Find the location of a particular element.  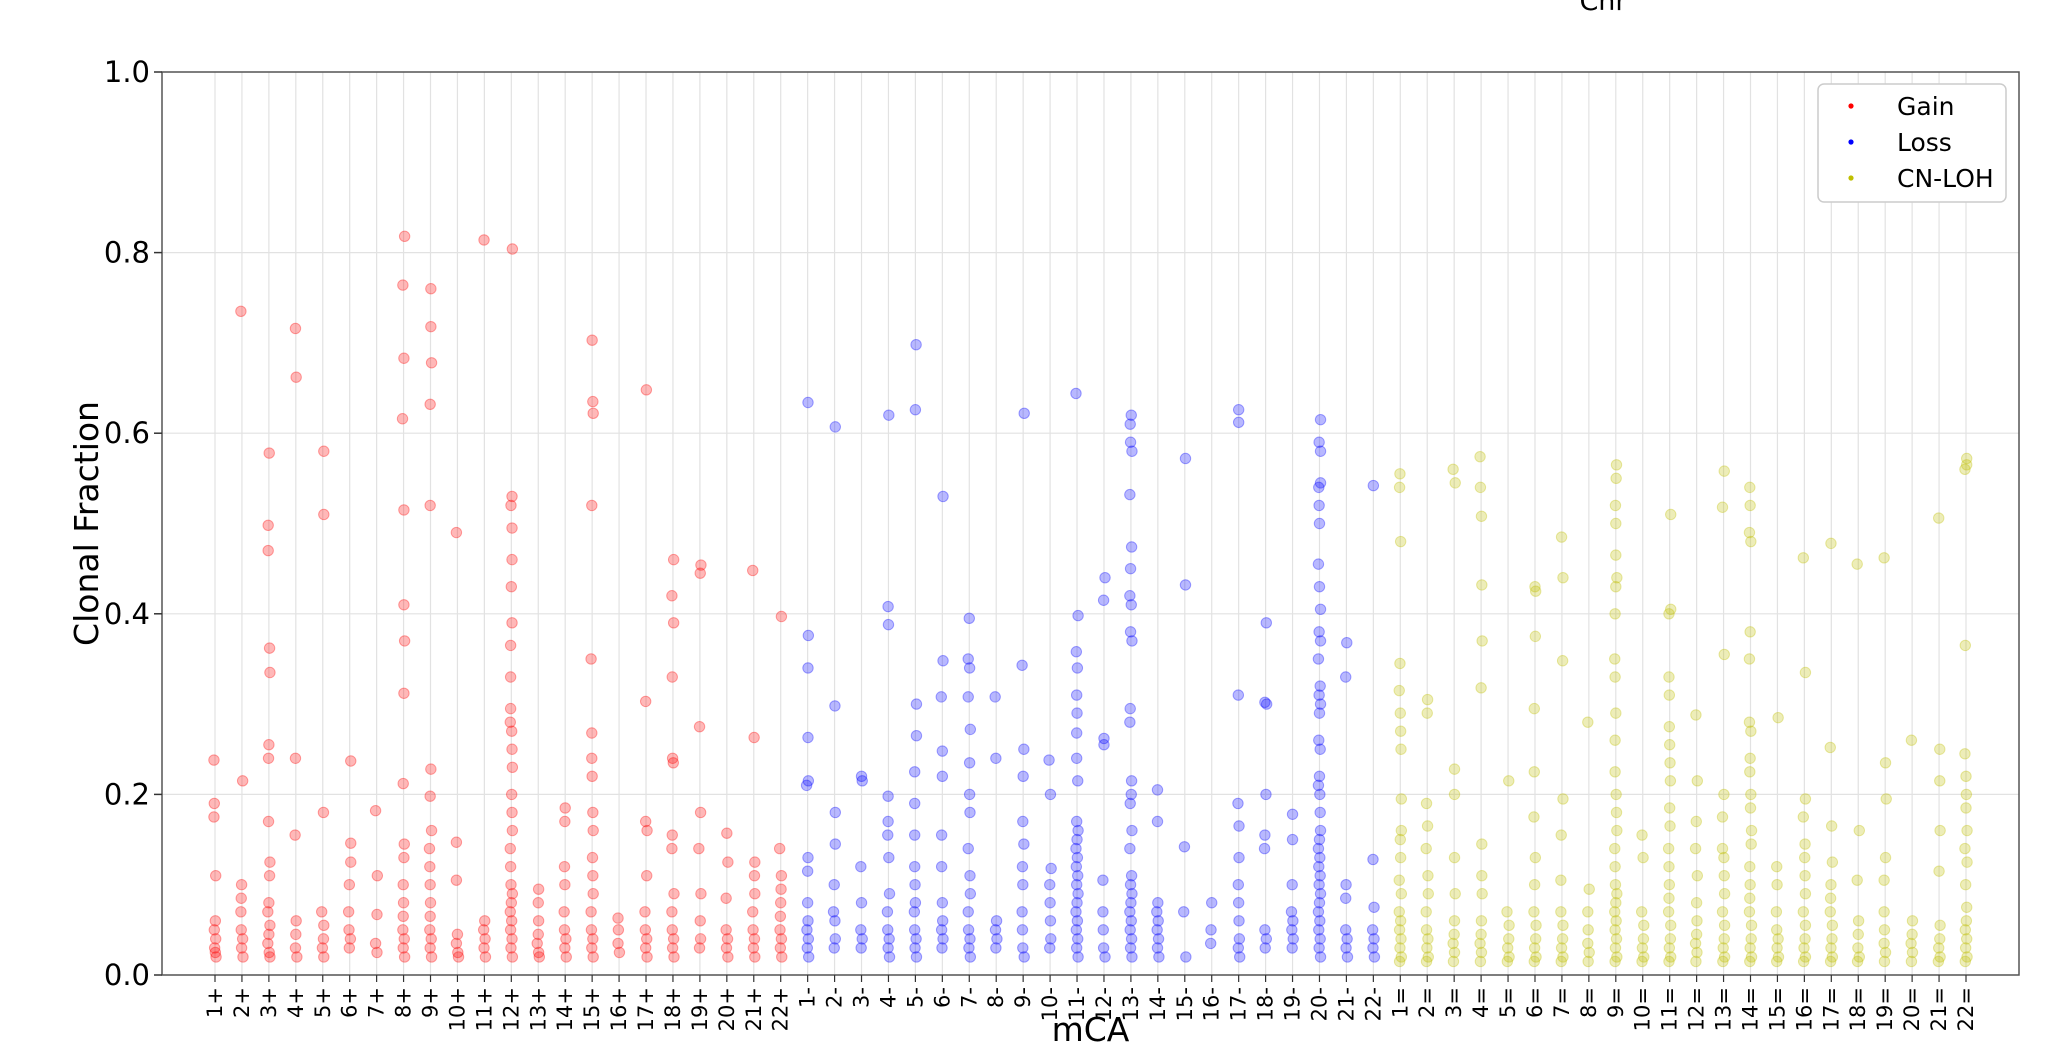

x-tick-label: 11+ is located at coordinates (484, 1009).